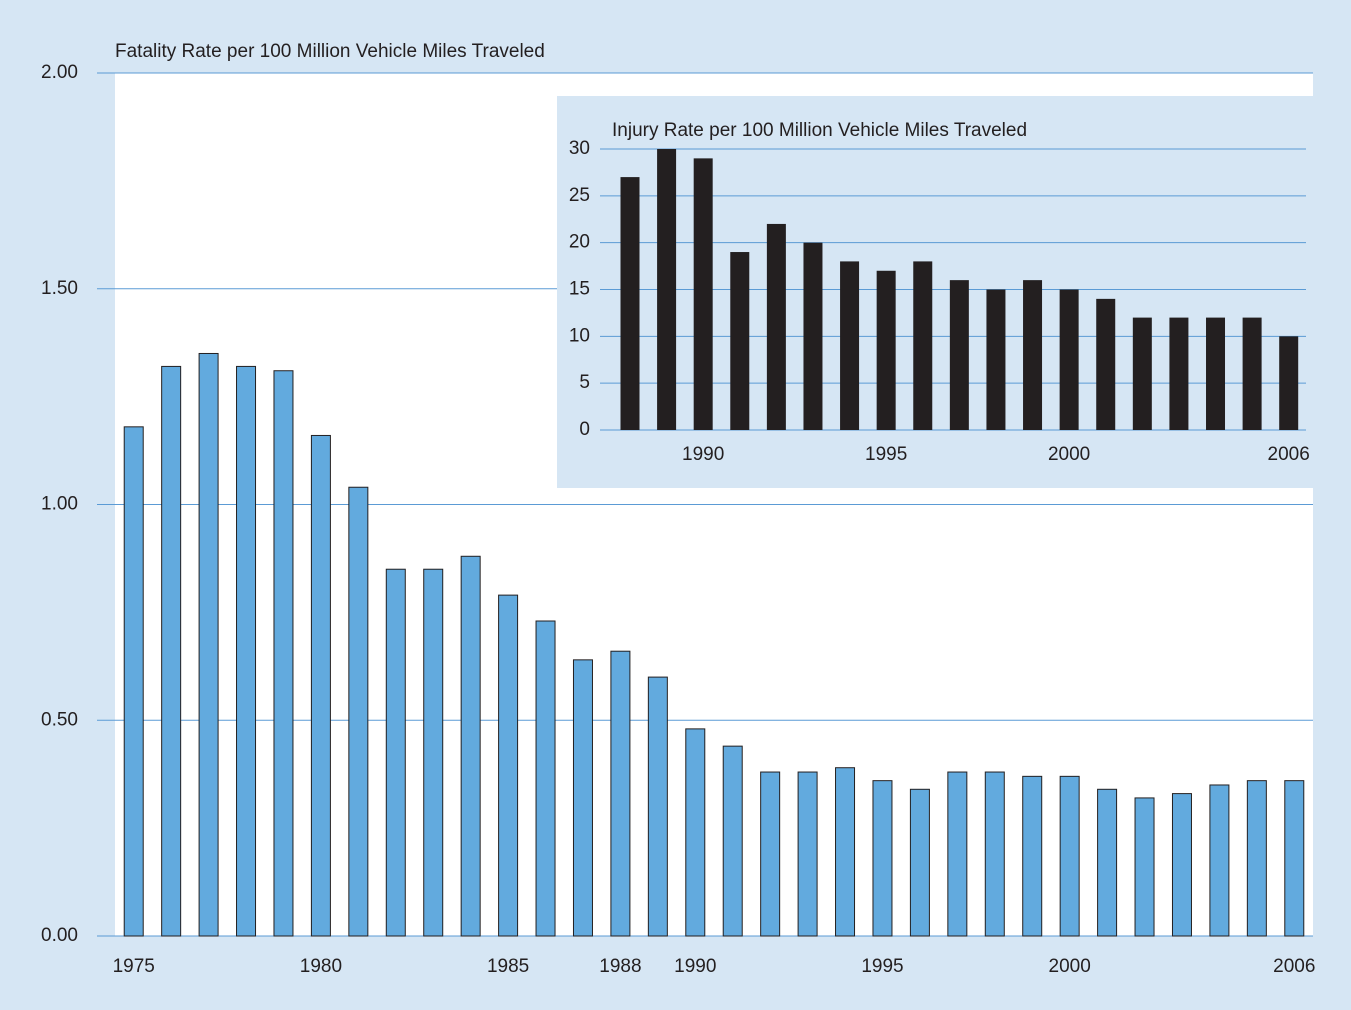  I want to click on x-tick-label: 1975, so click(134, 966).